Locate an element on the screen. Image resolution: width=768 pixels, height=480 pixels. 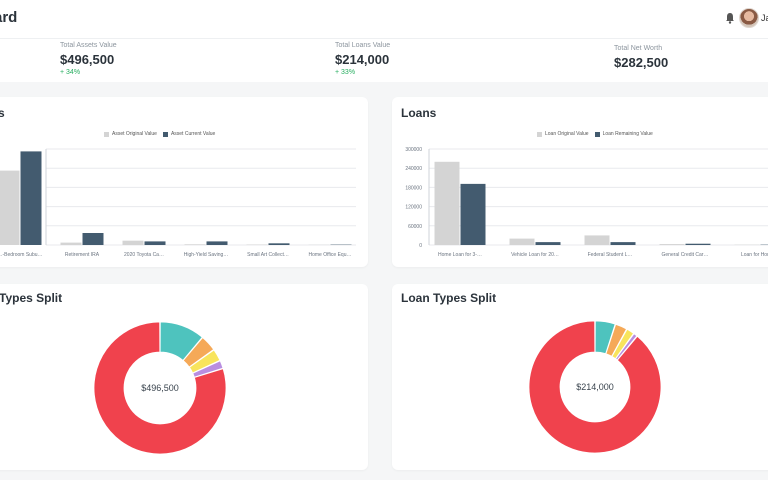
asset-split-title: Types Split is located at coordinates (31, 298).